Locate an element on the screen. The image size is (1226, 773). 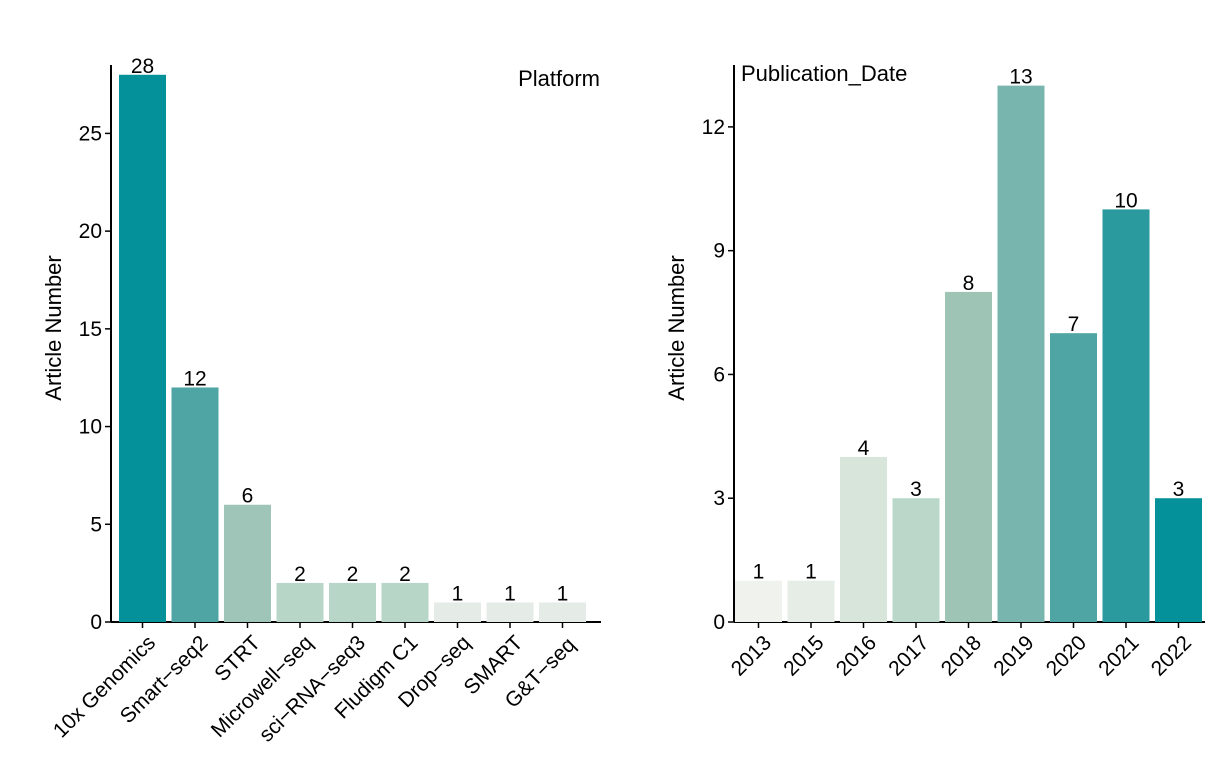
platform-bar-value-label: 6 is located at coordinates (248, 496).